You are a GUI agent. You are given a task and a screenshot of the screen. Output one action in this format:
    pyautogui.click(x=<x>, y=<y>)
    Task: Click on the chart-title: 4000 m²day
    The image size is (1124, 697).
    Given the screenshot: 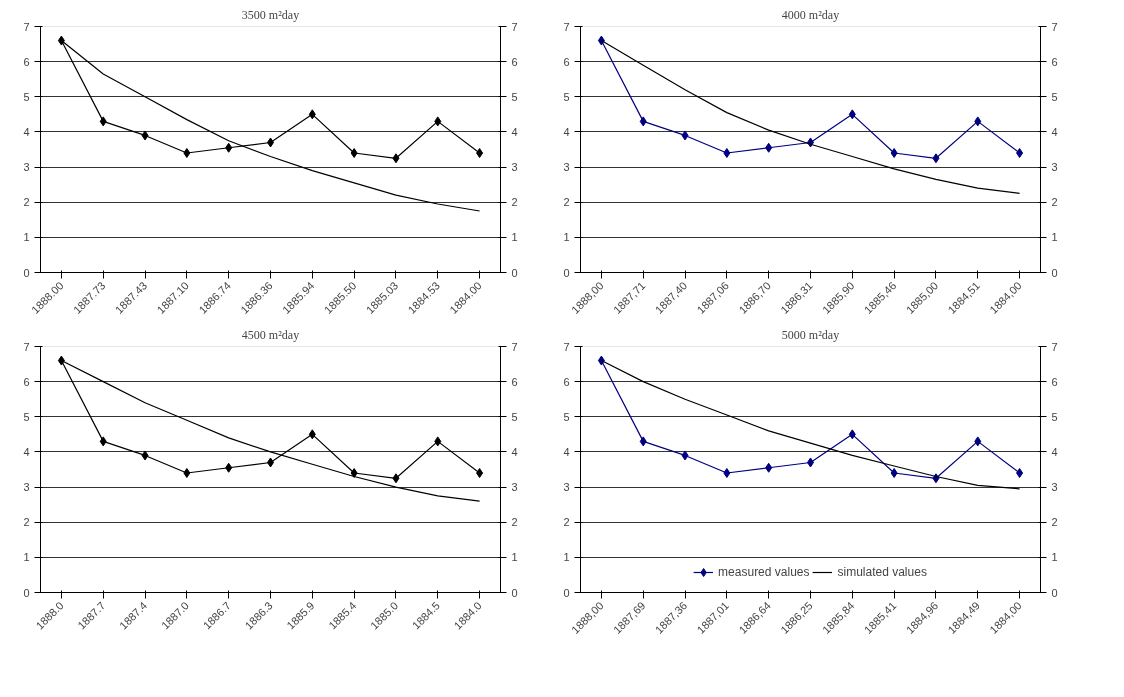 What is the action you would take?
    pyautogui.click(x=810, y=14)
    